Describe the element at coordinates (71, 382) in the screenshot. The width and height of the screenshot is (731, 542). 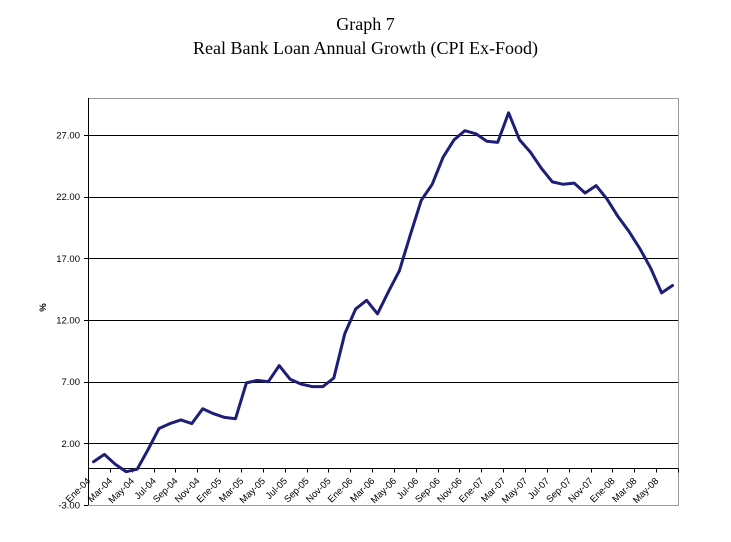
I see `y-tick-label: 7.00` at that location.